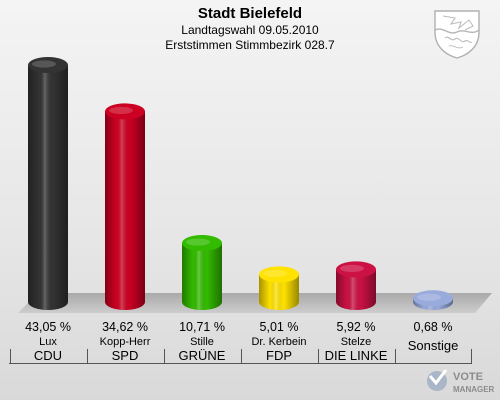  Describe the element at coordinates (48, 355) in the screenshot. I see `party-label: CDU` at that location.